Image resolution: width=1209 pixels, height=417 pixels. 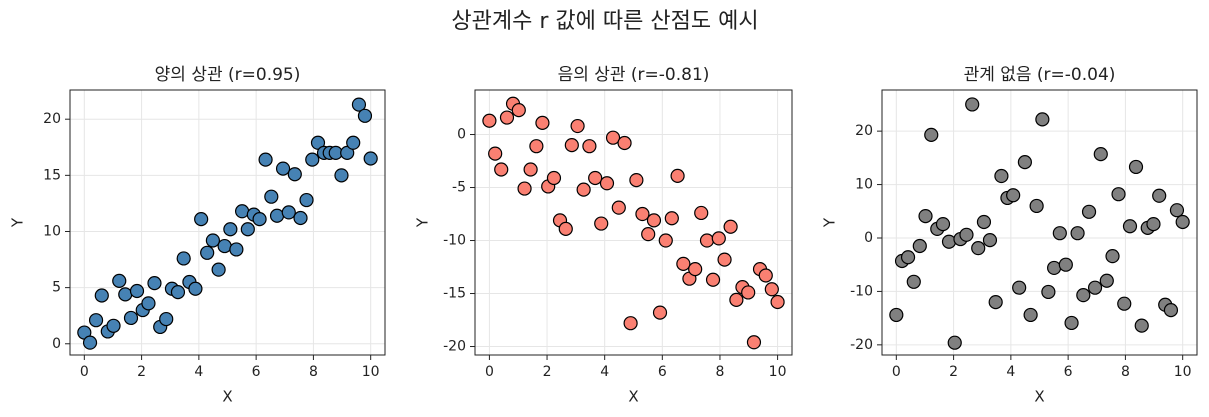 What do you see at coordinates (896, 372) in the screenshot?
I see `x-tick-label: 0` at bounding box center [896, 372].